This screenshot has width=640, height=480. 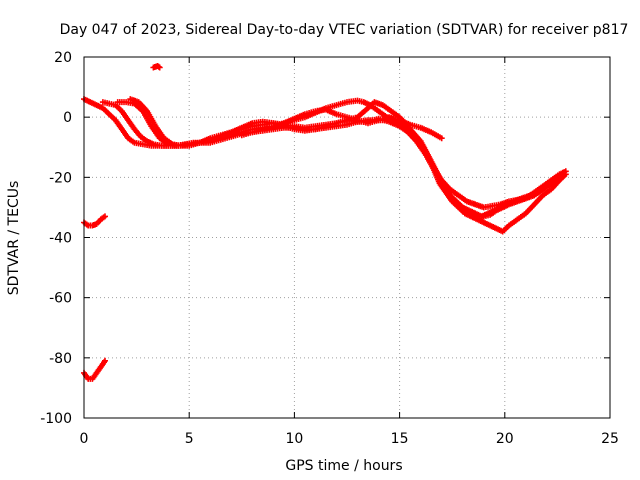 I want to click on y-axis-label: SDTVAR / TECUs, so click(x=14, y=238).